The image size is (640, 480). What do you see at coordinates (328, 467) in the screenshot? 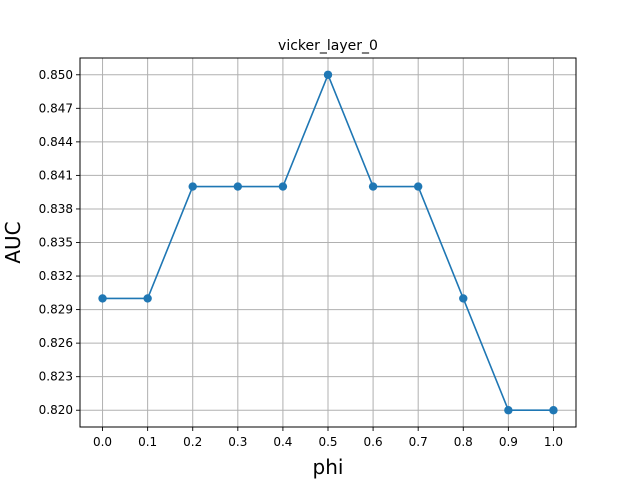
I see `x-axis-label: phi` at bounding box center [328, 467].